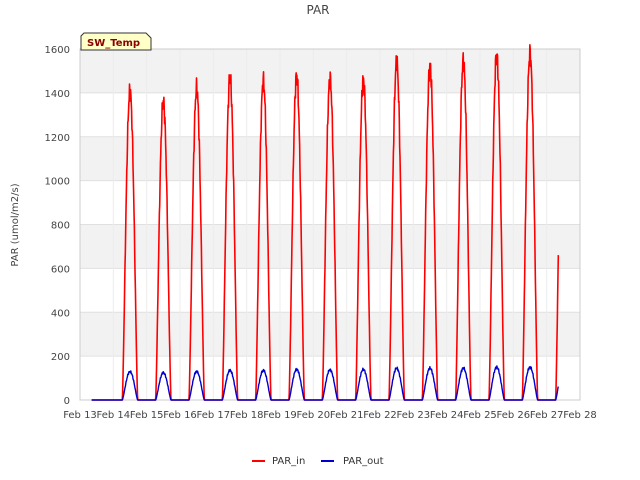  Describe the element at coordinates (447, 415) in the screenshot. I see `x-tick-label: Feb 24` at that location.